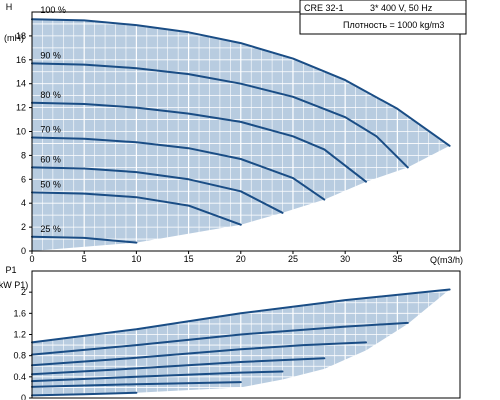 The image size is (500, 400). Describe the element at coordinates (345, 259) in the screenshot. I see `x-tick-label: 30` at that location.